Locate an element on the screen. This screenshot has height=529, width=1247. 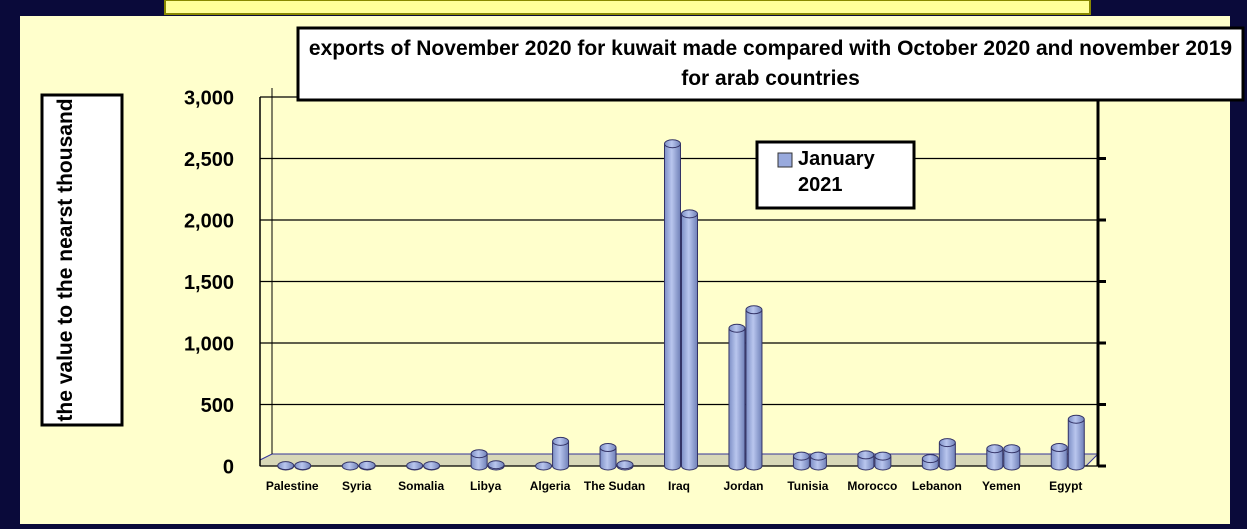
title-box is located at coordinates (770, 64).